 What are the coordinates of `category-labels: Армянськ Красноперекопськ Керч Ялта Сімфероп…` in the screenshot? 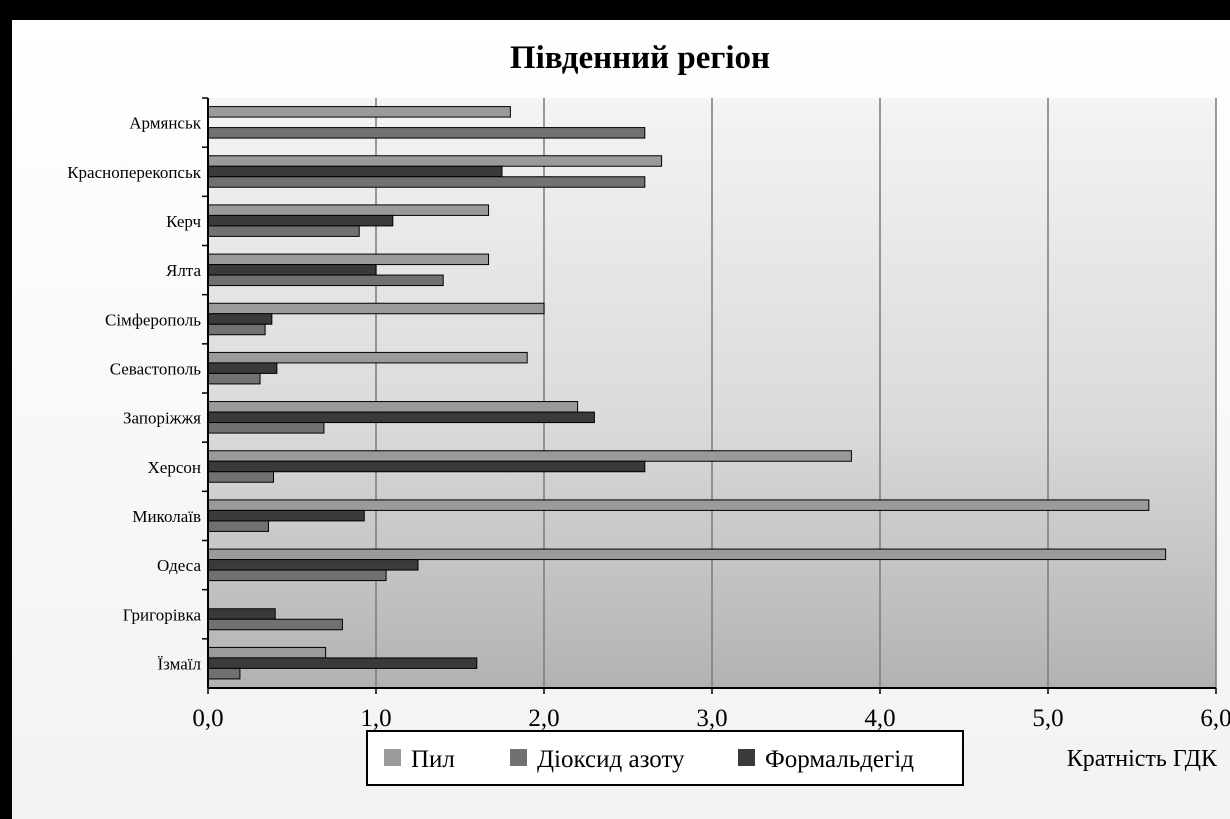 It's located at (134, 394).